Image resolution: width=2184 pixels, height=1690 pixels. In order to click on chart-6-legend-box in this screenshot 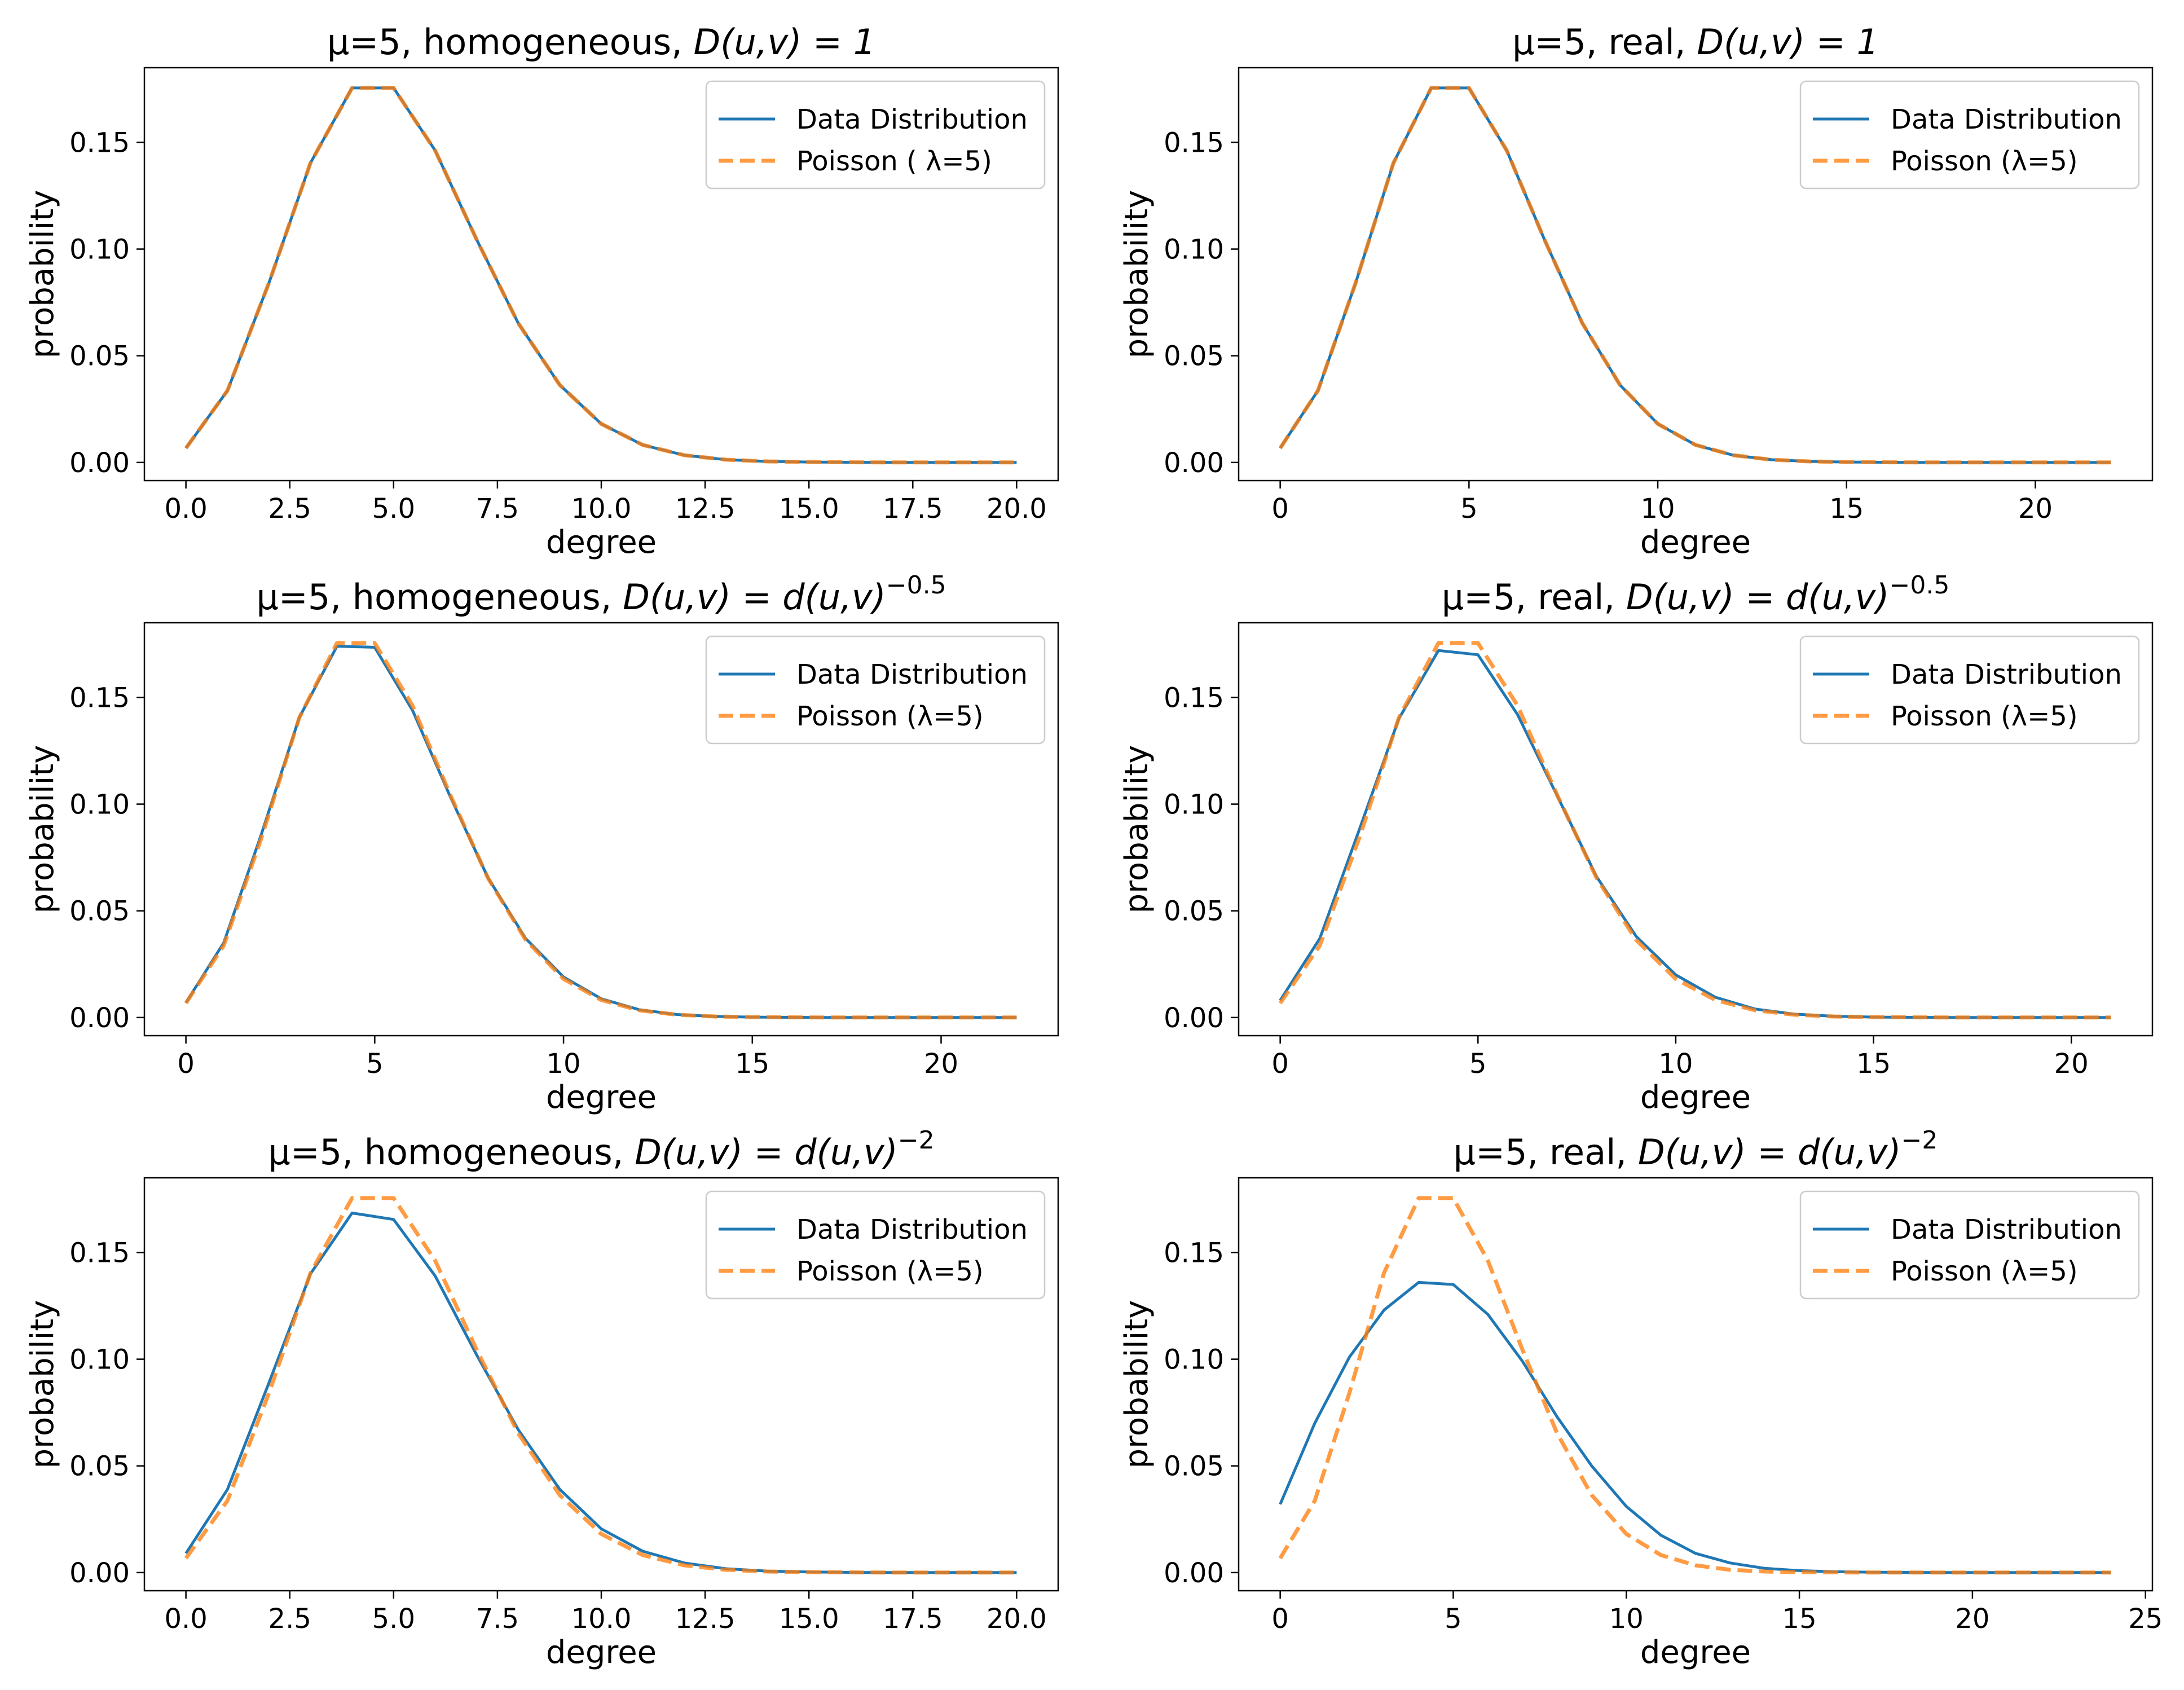, I will do `click(1969, 1245)`.